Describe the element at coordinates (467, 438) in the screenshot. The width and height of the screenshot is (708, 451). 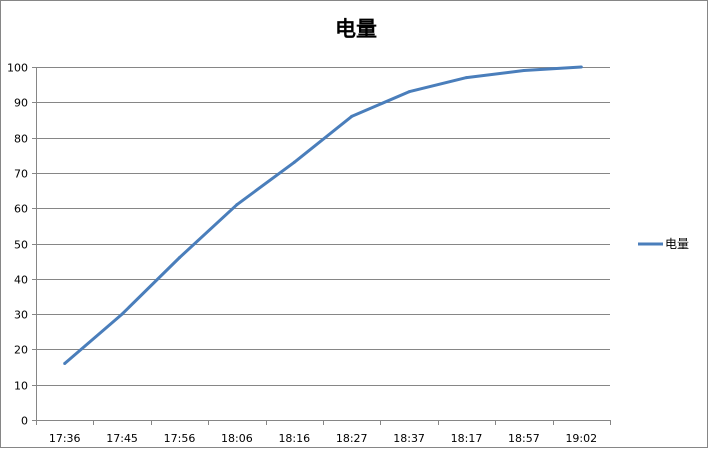
I see `x-tick-label: 18:17` at that location.